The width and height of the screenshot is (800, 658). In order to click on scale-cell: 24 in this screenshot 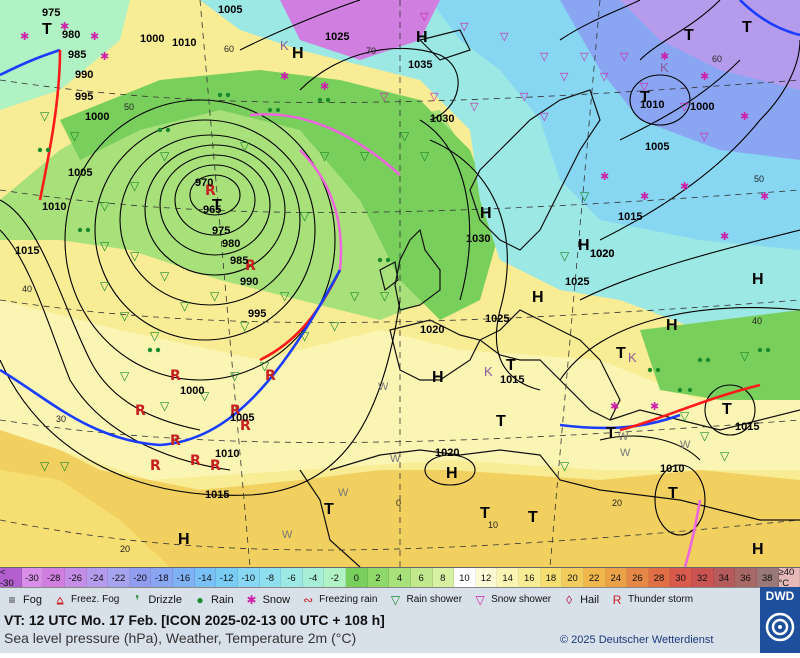, I will do `click(617, 578)`.